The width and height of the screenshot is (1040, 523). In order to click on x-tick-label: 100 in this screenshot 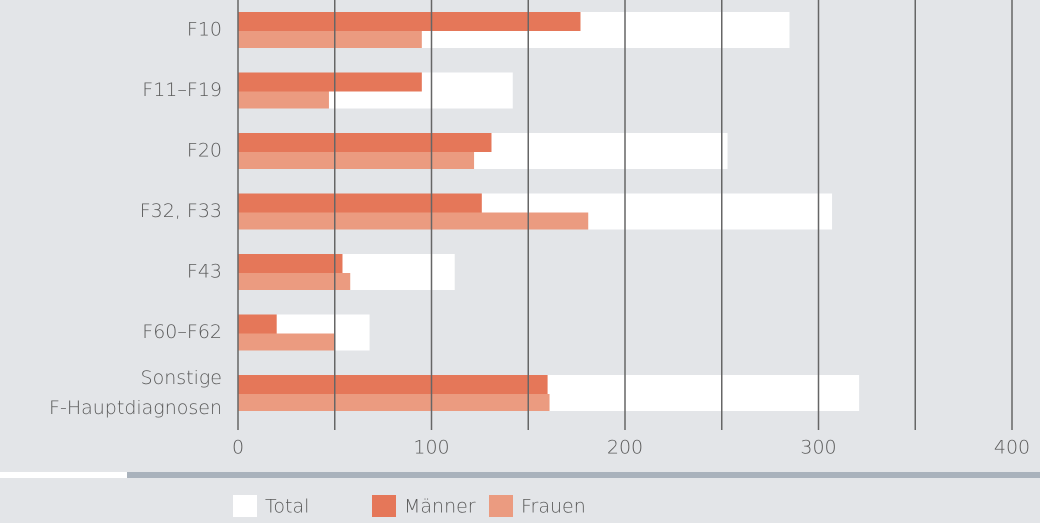, I will do `click(431, 448)`.